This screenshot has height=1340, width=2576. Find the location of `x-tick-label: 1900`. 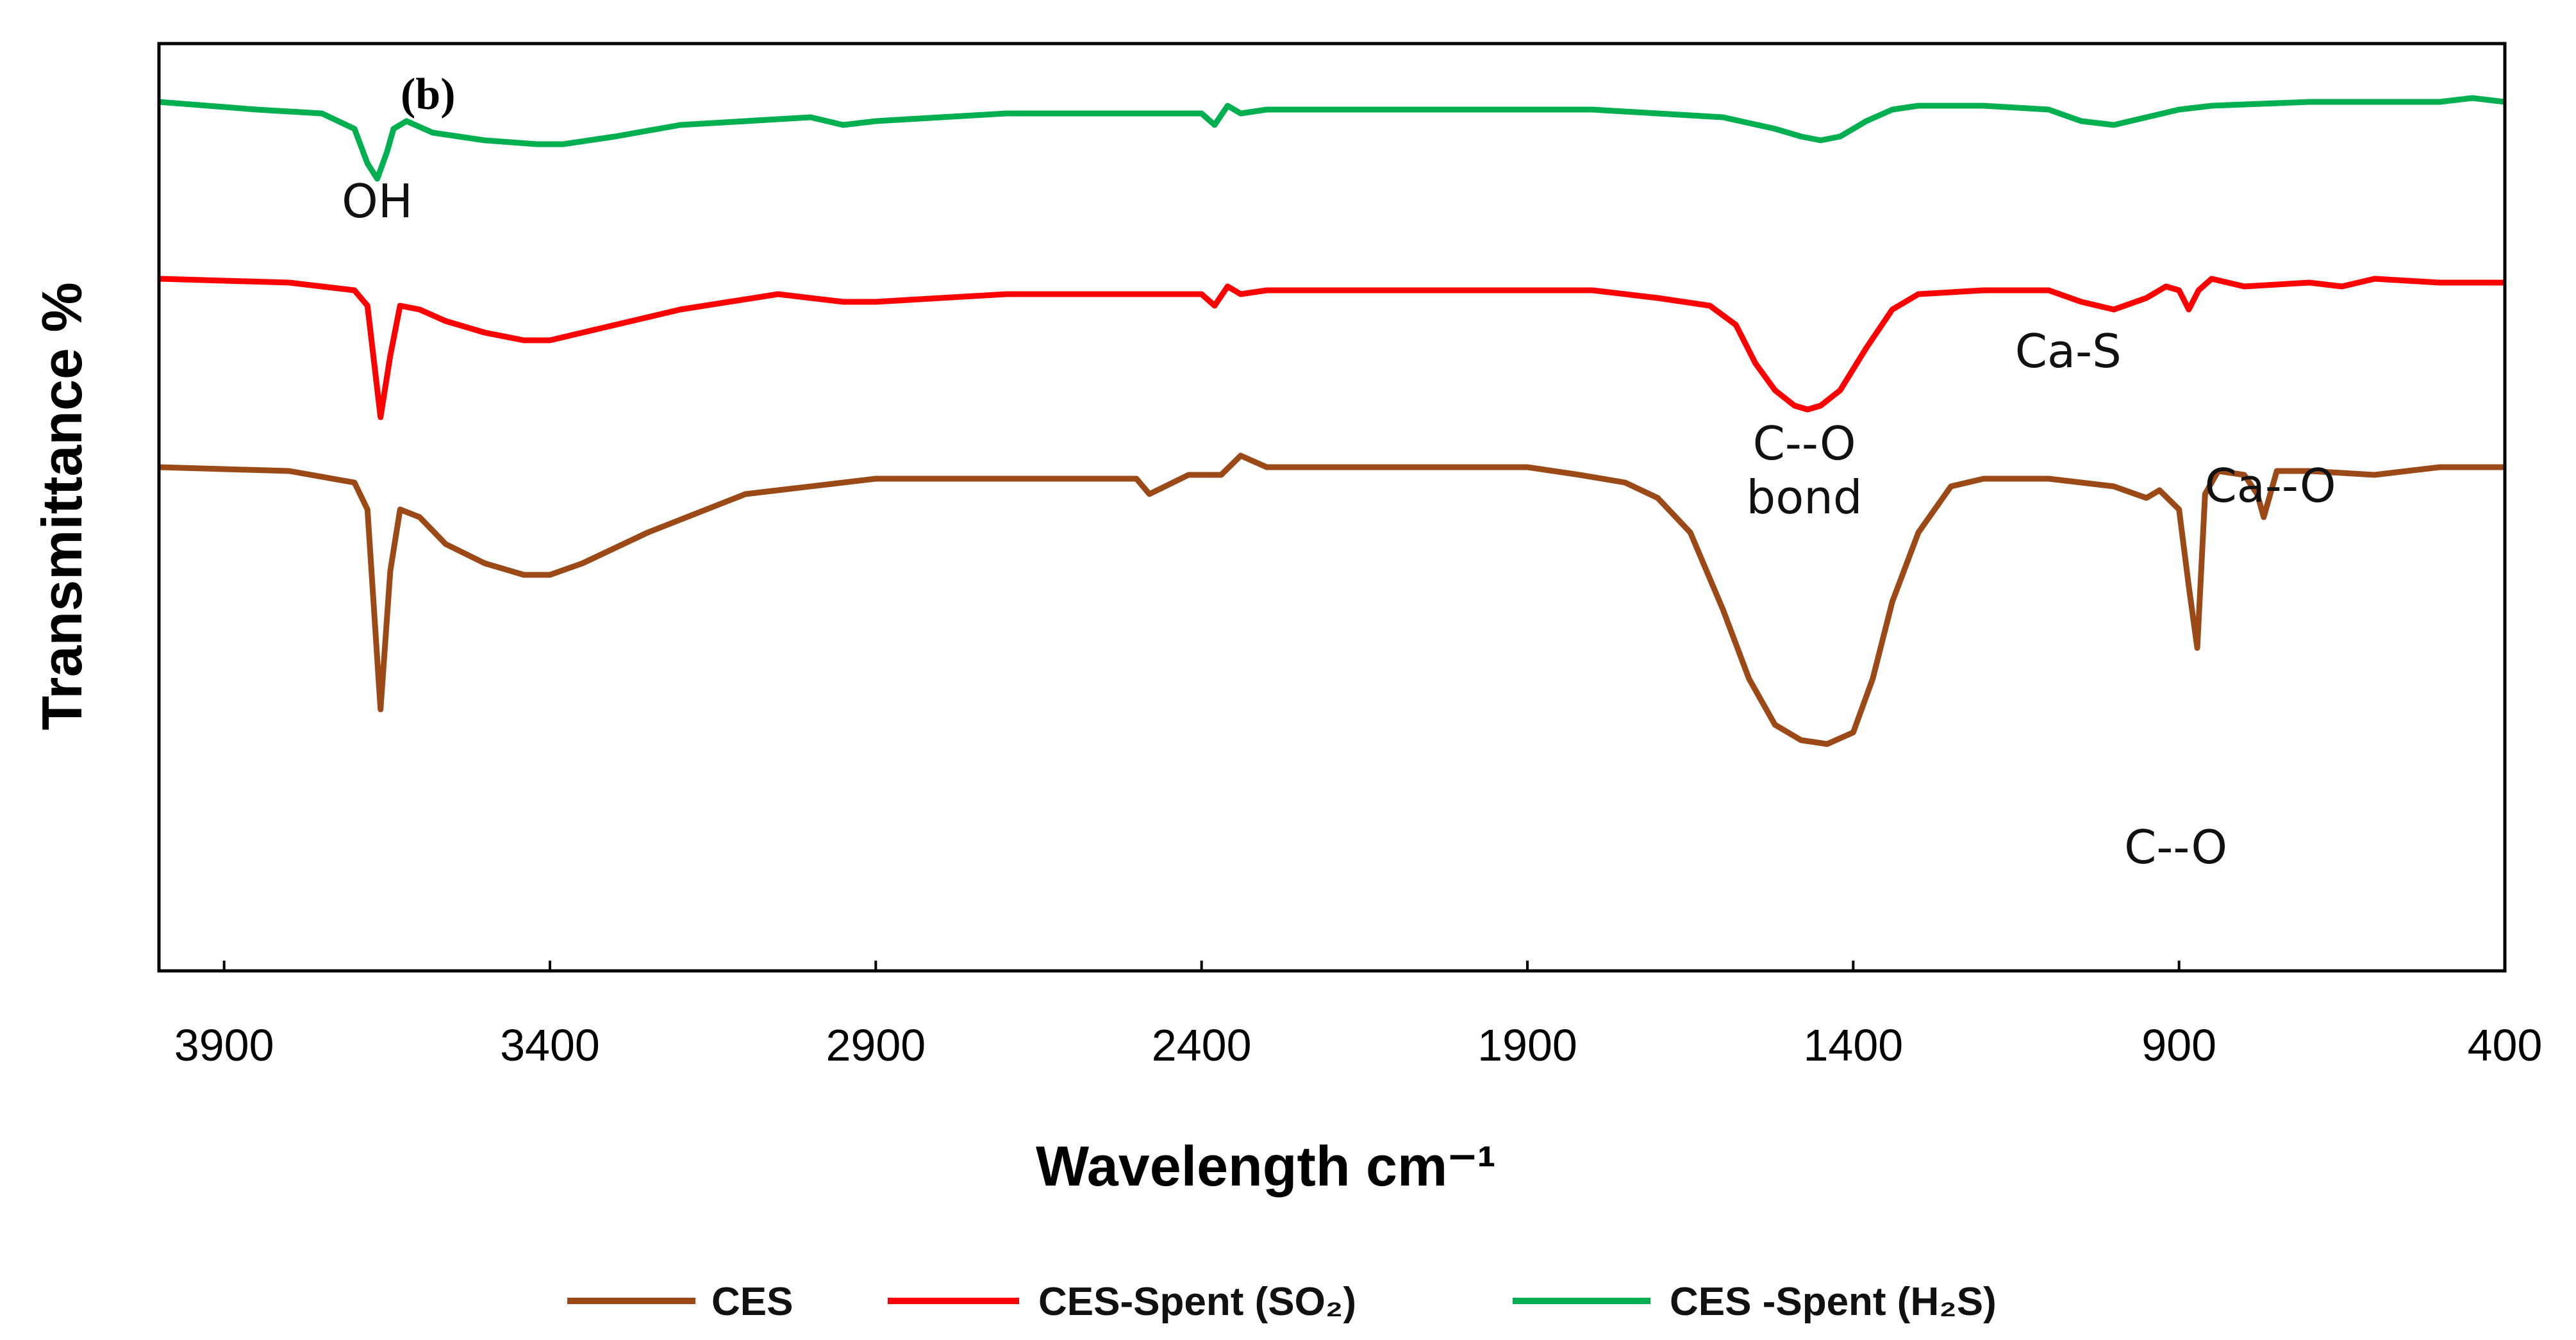

x-tick-label: 1900 is located at coordinates (1527, 1045).